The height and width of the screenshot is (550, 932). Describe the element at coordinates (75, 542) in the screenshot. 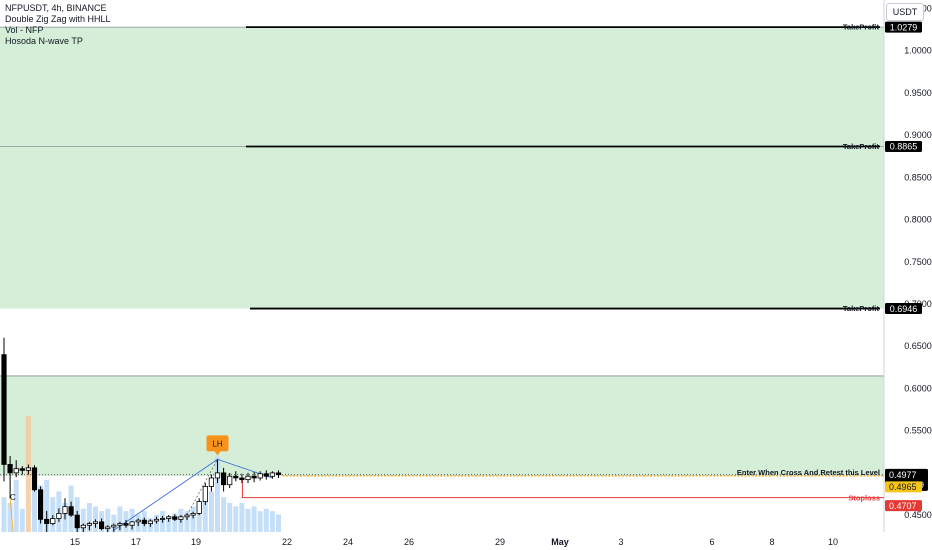

I see `x-tick-label: 15` at that location.